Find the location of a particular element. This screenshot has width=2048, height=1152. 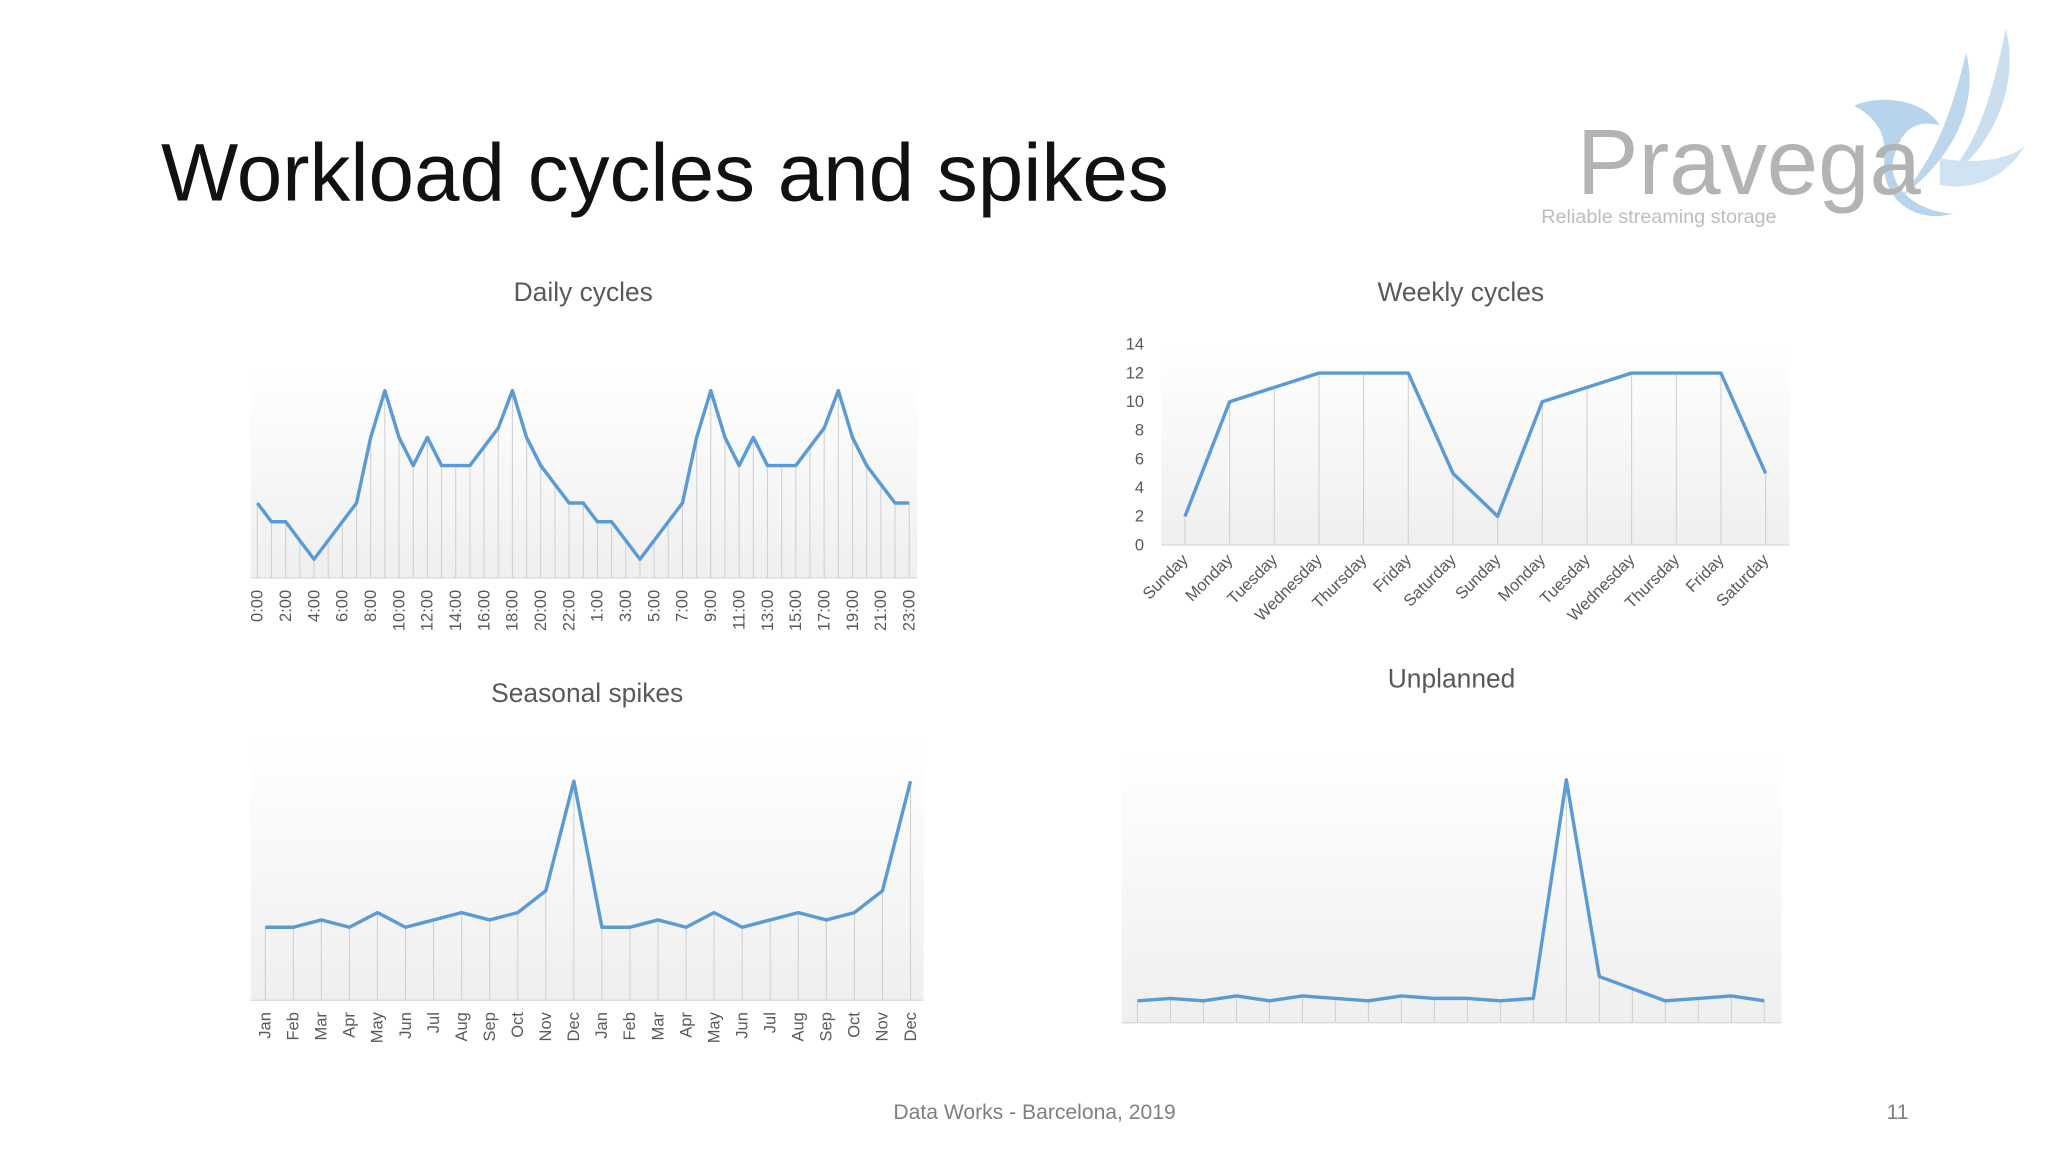

x-tick-label: 20:00 is located at coordinates (541, 610).